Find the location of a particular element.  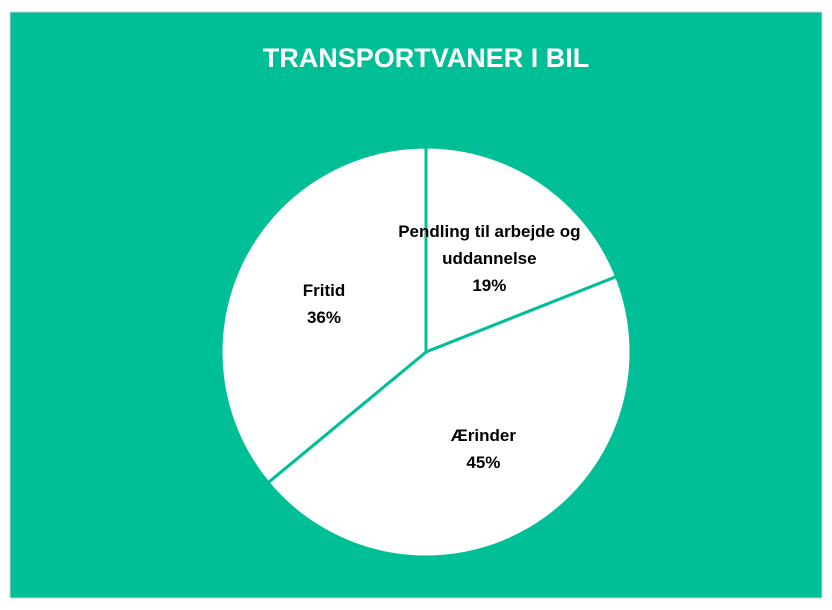

value-label: 19% is located at coordinates (489, 286).